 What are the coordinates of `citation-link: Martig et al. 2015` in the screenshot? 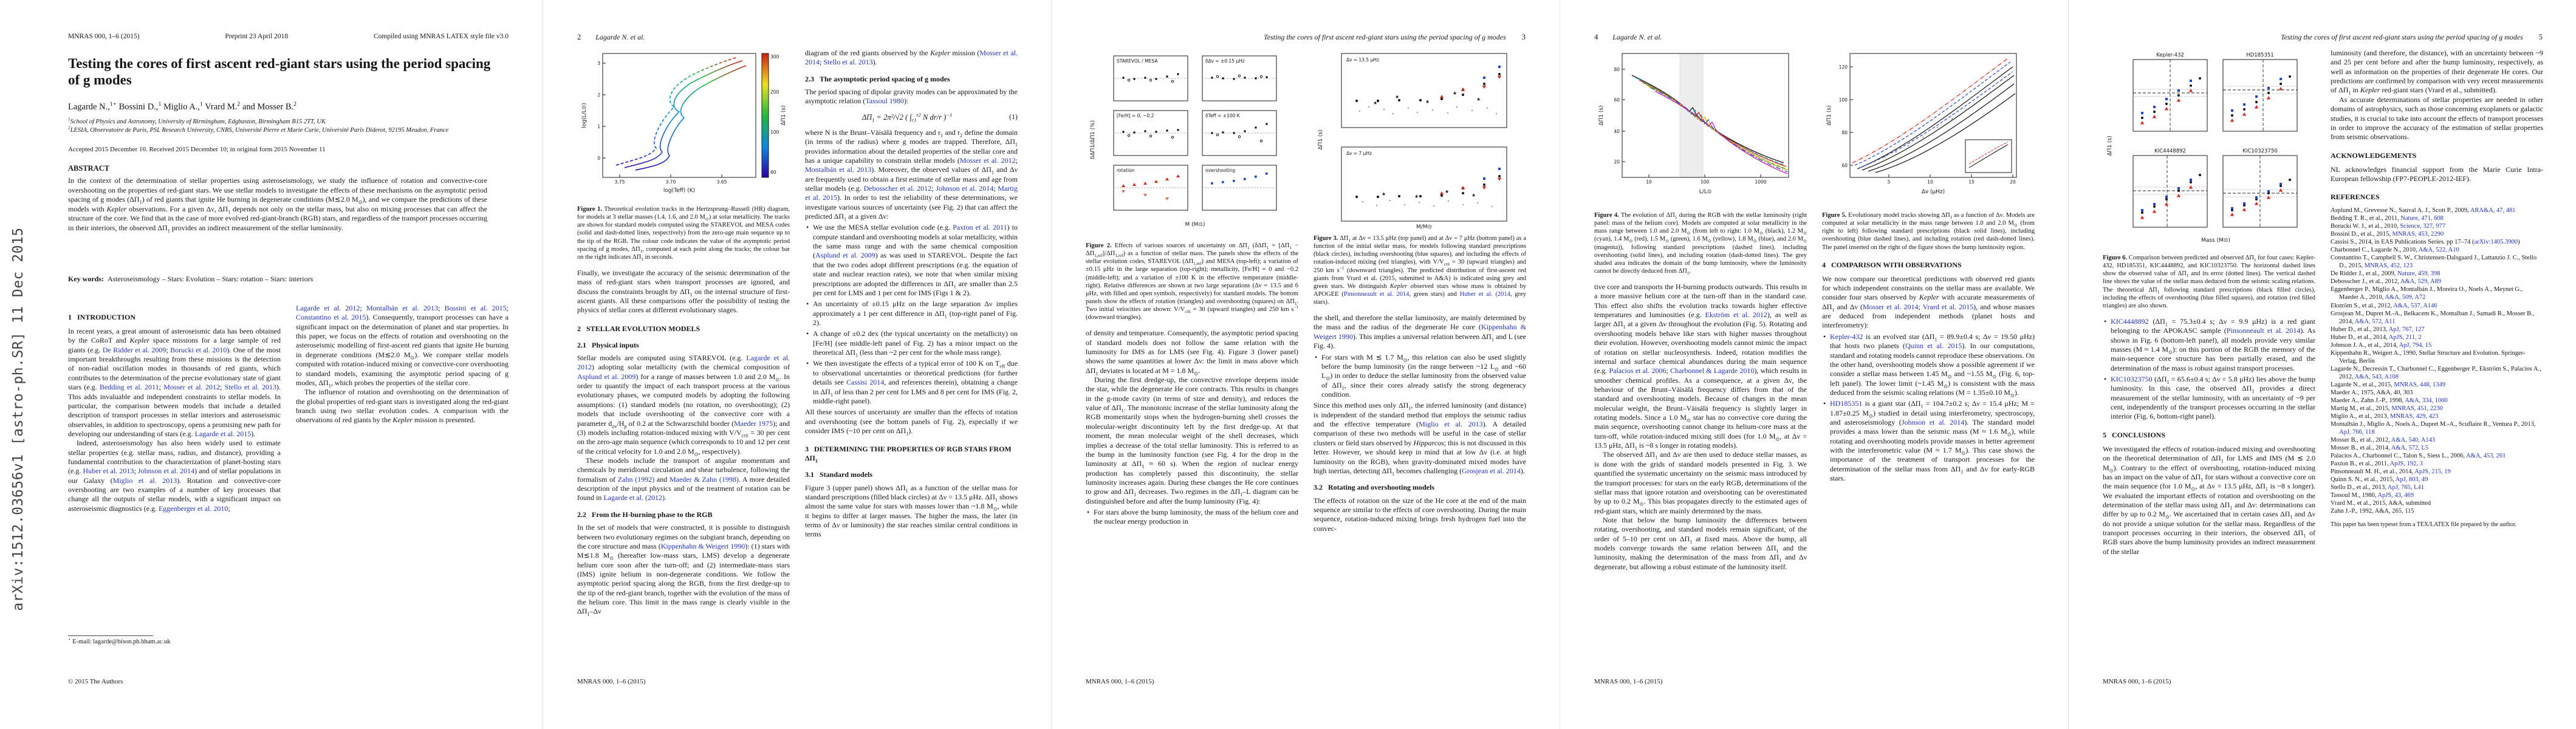 It's located at (911, 193).